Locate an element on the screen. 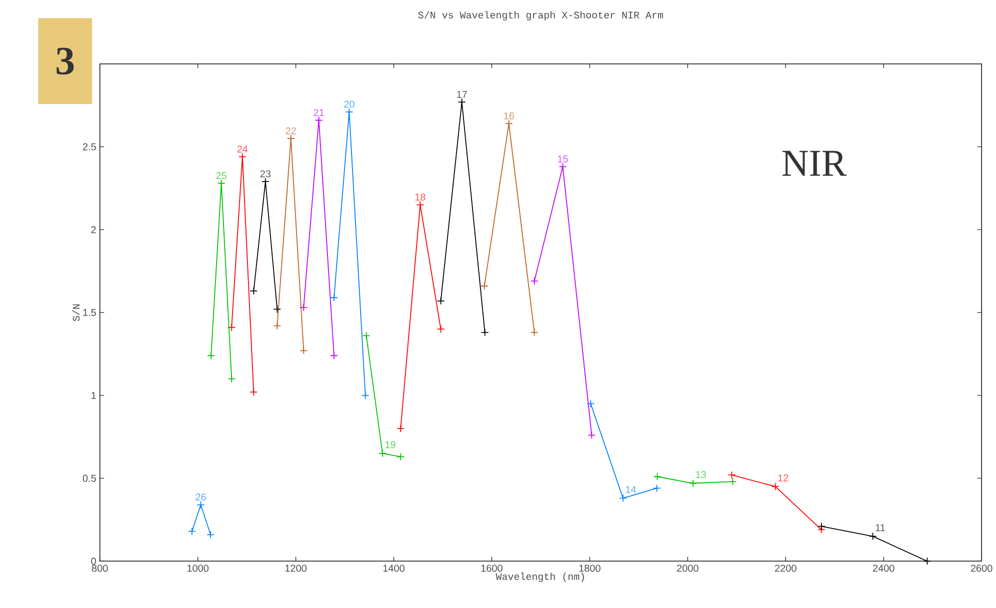  series-label: 22 is located at coordinates (291, 130).